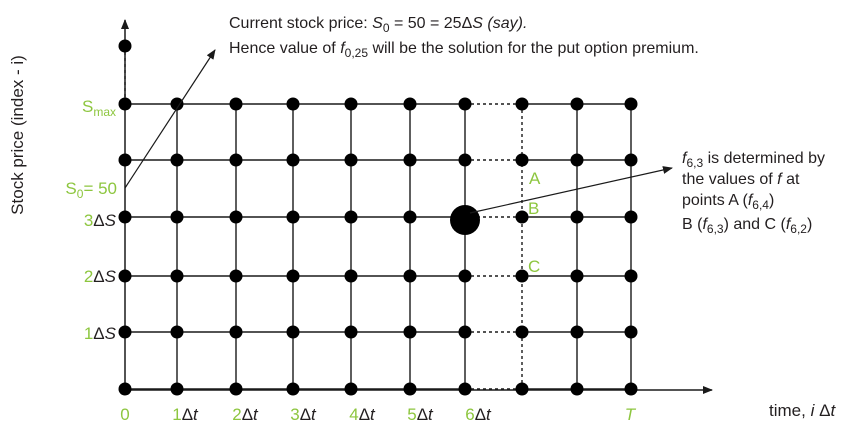 The image size is (867, 434). Describe the element at coordinates (728, 202) in the screenshot. I see `right-annotation-line3: points A (f6,4)` at that location.